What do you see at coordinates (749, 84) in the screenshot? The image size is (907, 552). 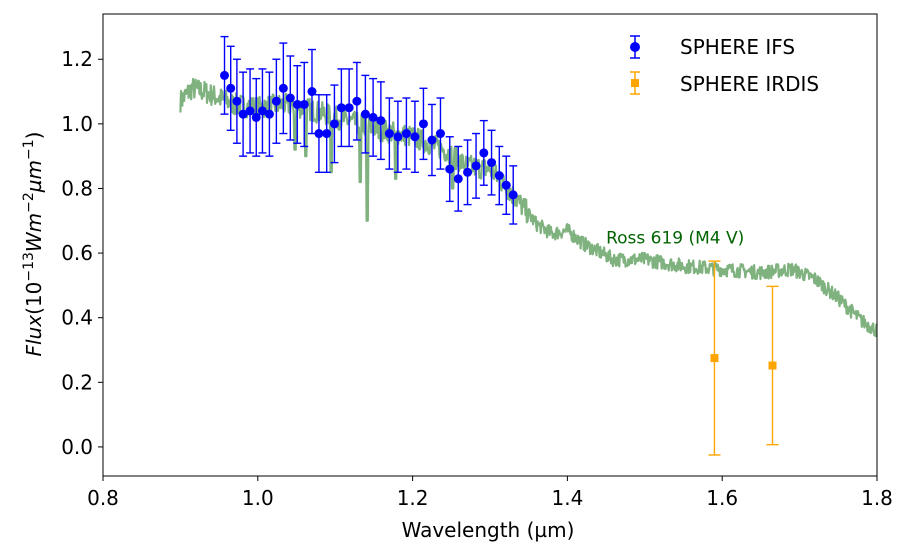 I see `legend-irdis-label: SPHERE IRDIS` at bounding box center [749, 84].